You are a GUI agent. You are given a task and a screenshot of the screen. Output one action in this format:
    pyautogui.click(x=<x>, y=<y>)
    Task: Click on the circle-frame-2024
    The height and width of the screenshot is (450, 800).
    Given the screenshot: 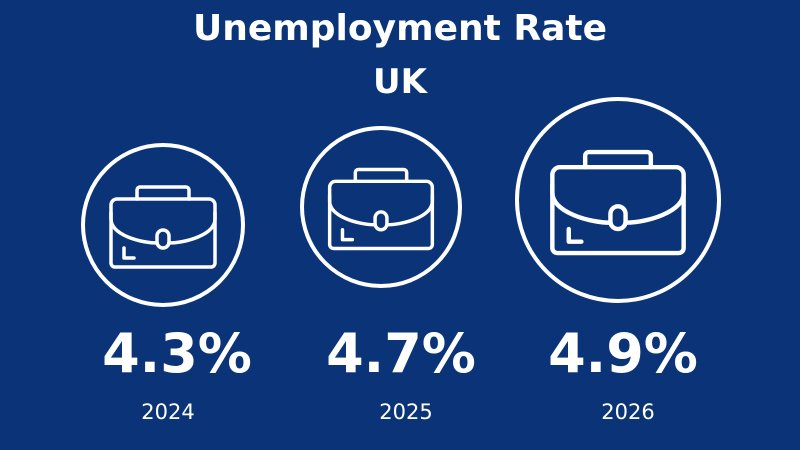 What is the action you would take?
    pyautogui.click(x=163, y=225)
    